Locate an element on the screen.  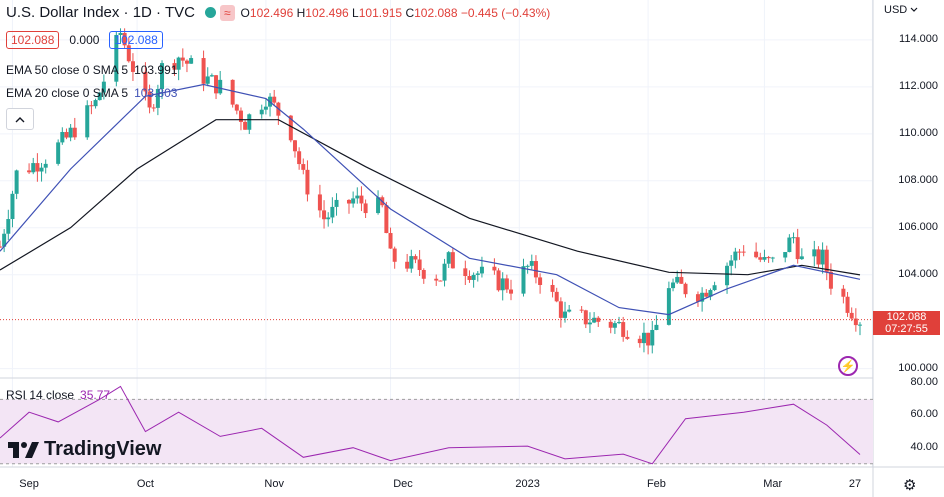
price-tick-label: 106.000 is located at coordinates (918, 226).